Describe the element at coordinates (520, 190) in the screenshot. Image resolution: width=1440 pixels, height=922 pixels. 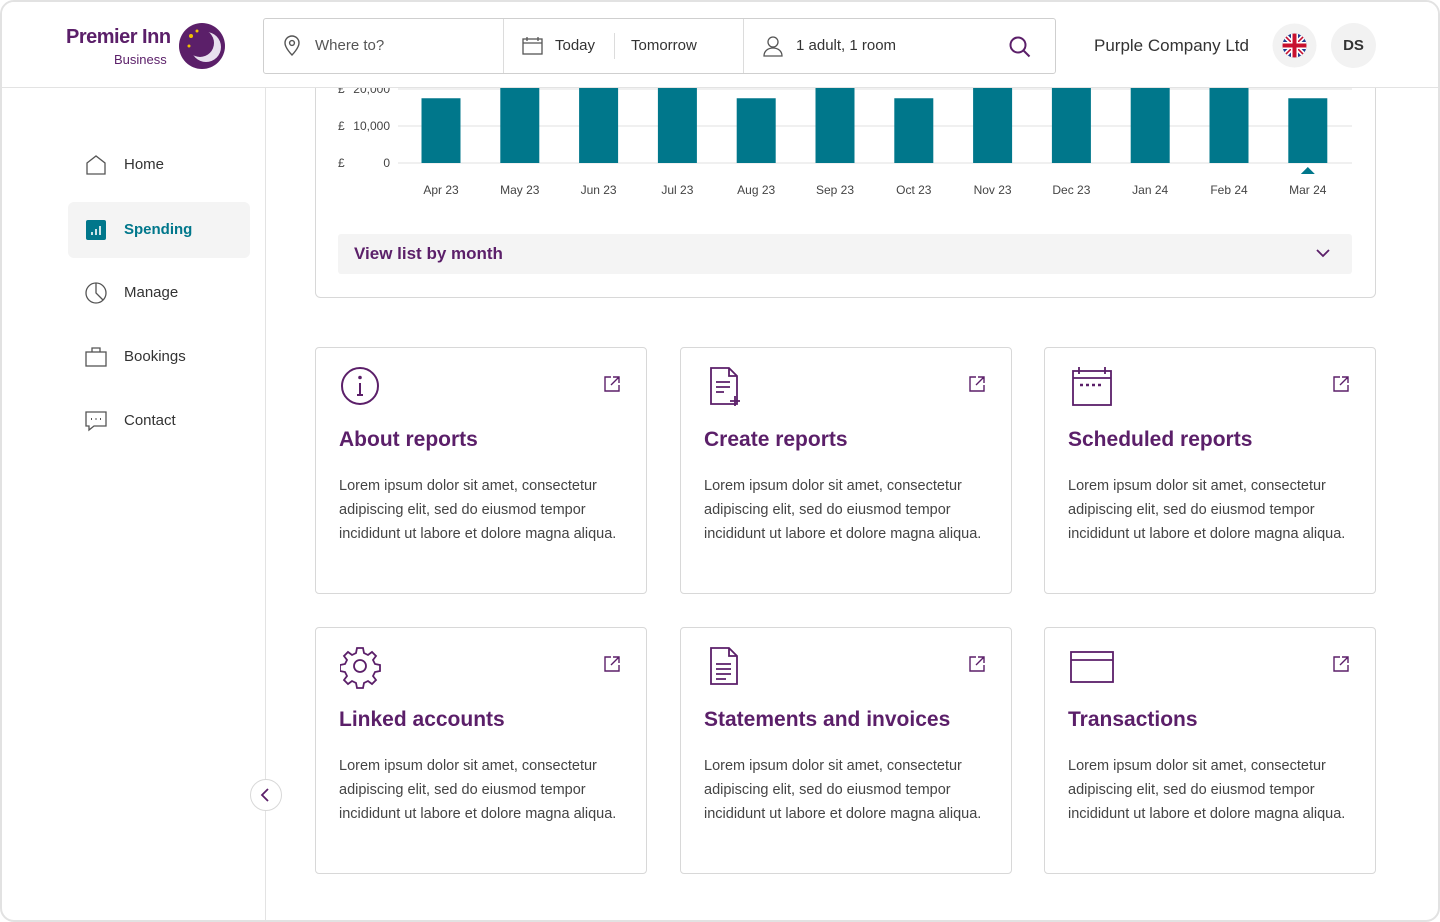
I see `x-tick-label: May 23` at that location.